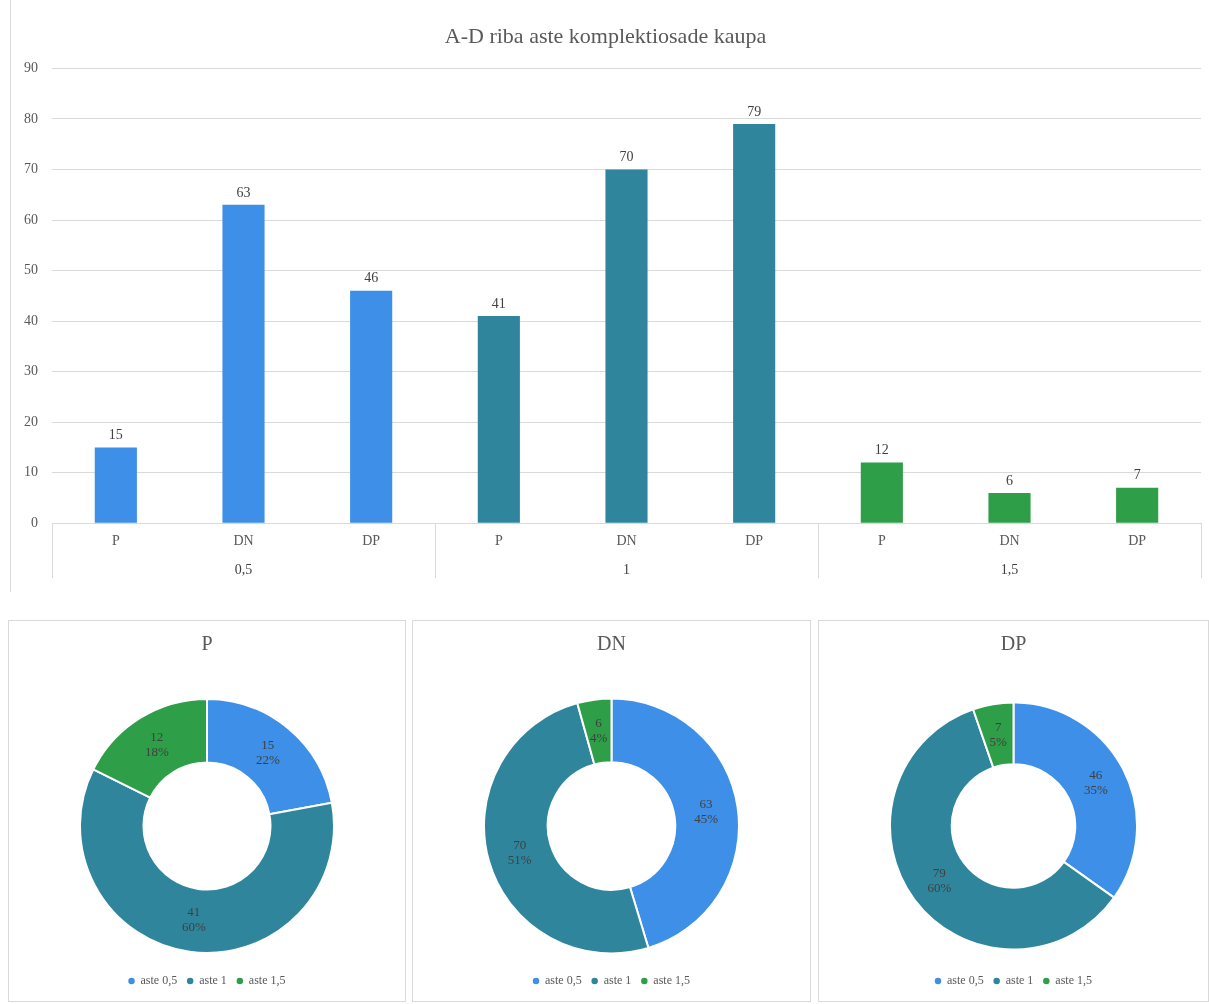 The height and width of the screenshot is (1004, 1209). I want to click on data-label: 63, so click(243, 192).